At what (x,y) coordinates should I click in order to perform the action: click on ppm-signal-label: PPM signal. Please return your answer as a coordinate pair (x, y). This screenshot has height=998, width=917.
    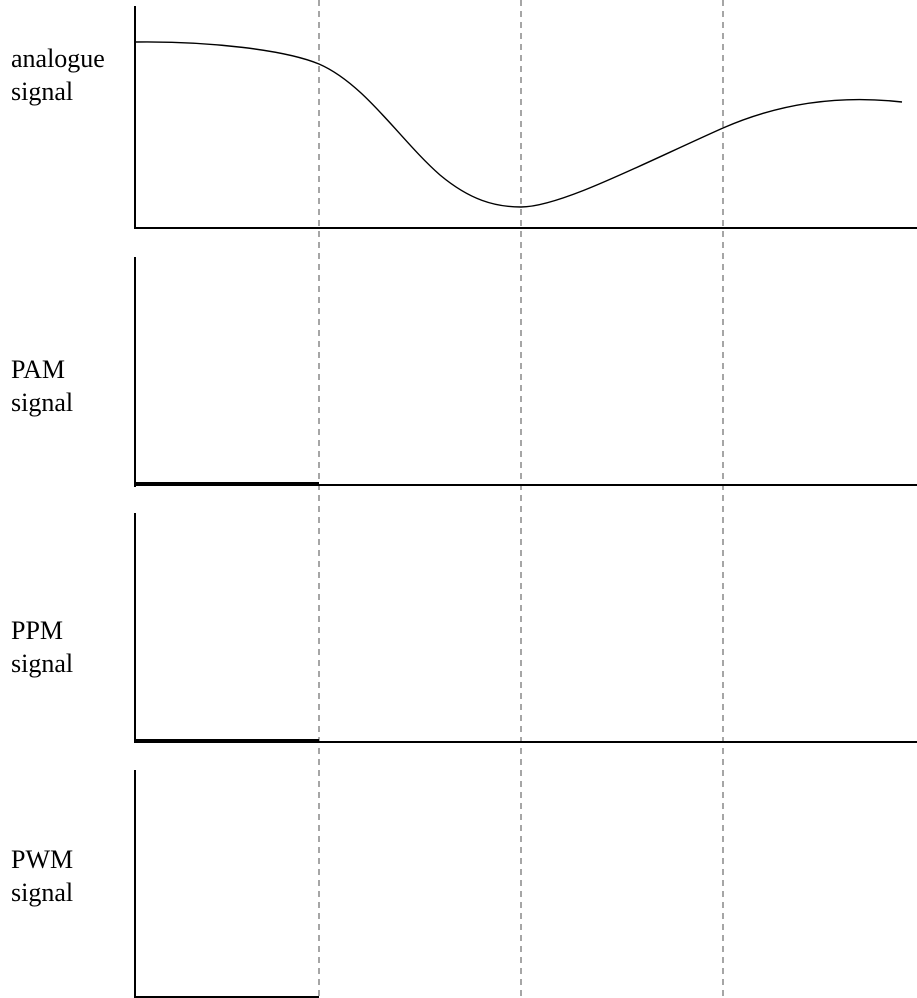
    Looking at the image, I should click on (42, 647).